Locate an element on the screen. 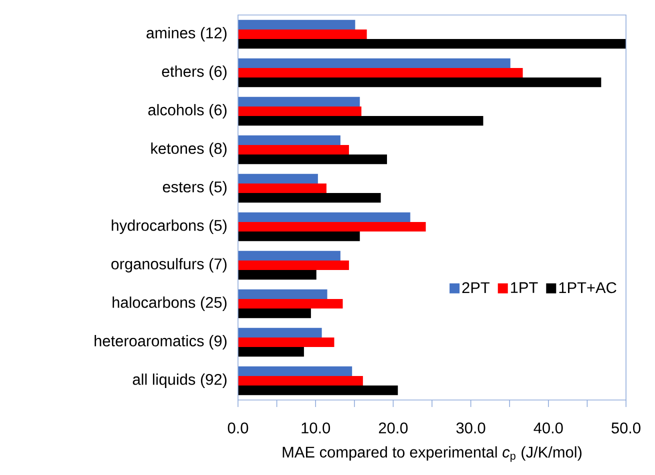 This screenshot has height=475, width=655. y-tick-label: esters (5) is located at coordinates (194, 188).